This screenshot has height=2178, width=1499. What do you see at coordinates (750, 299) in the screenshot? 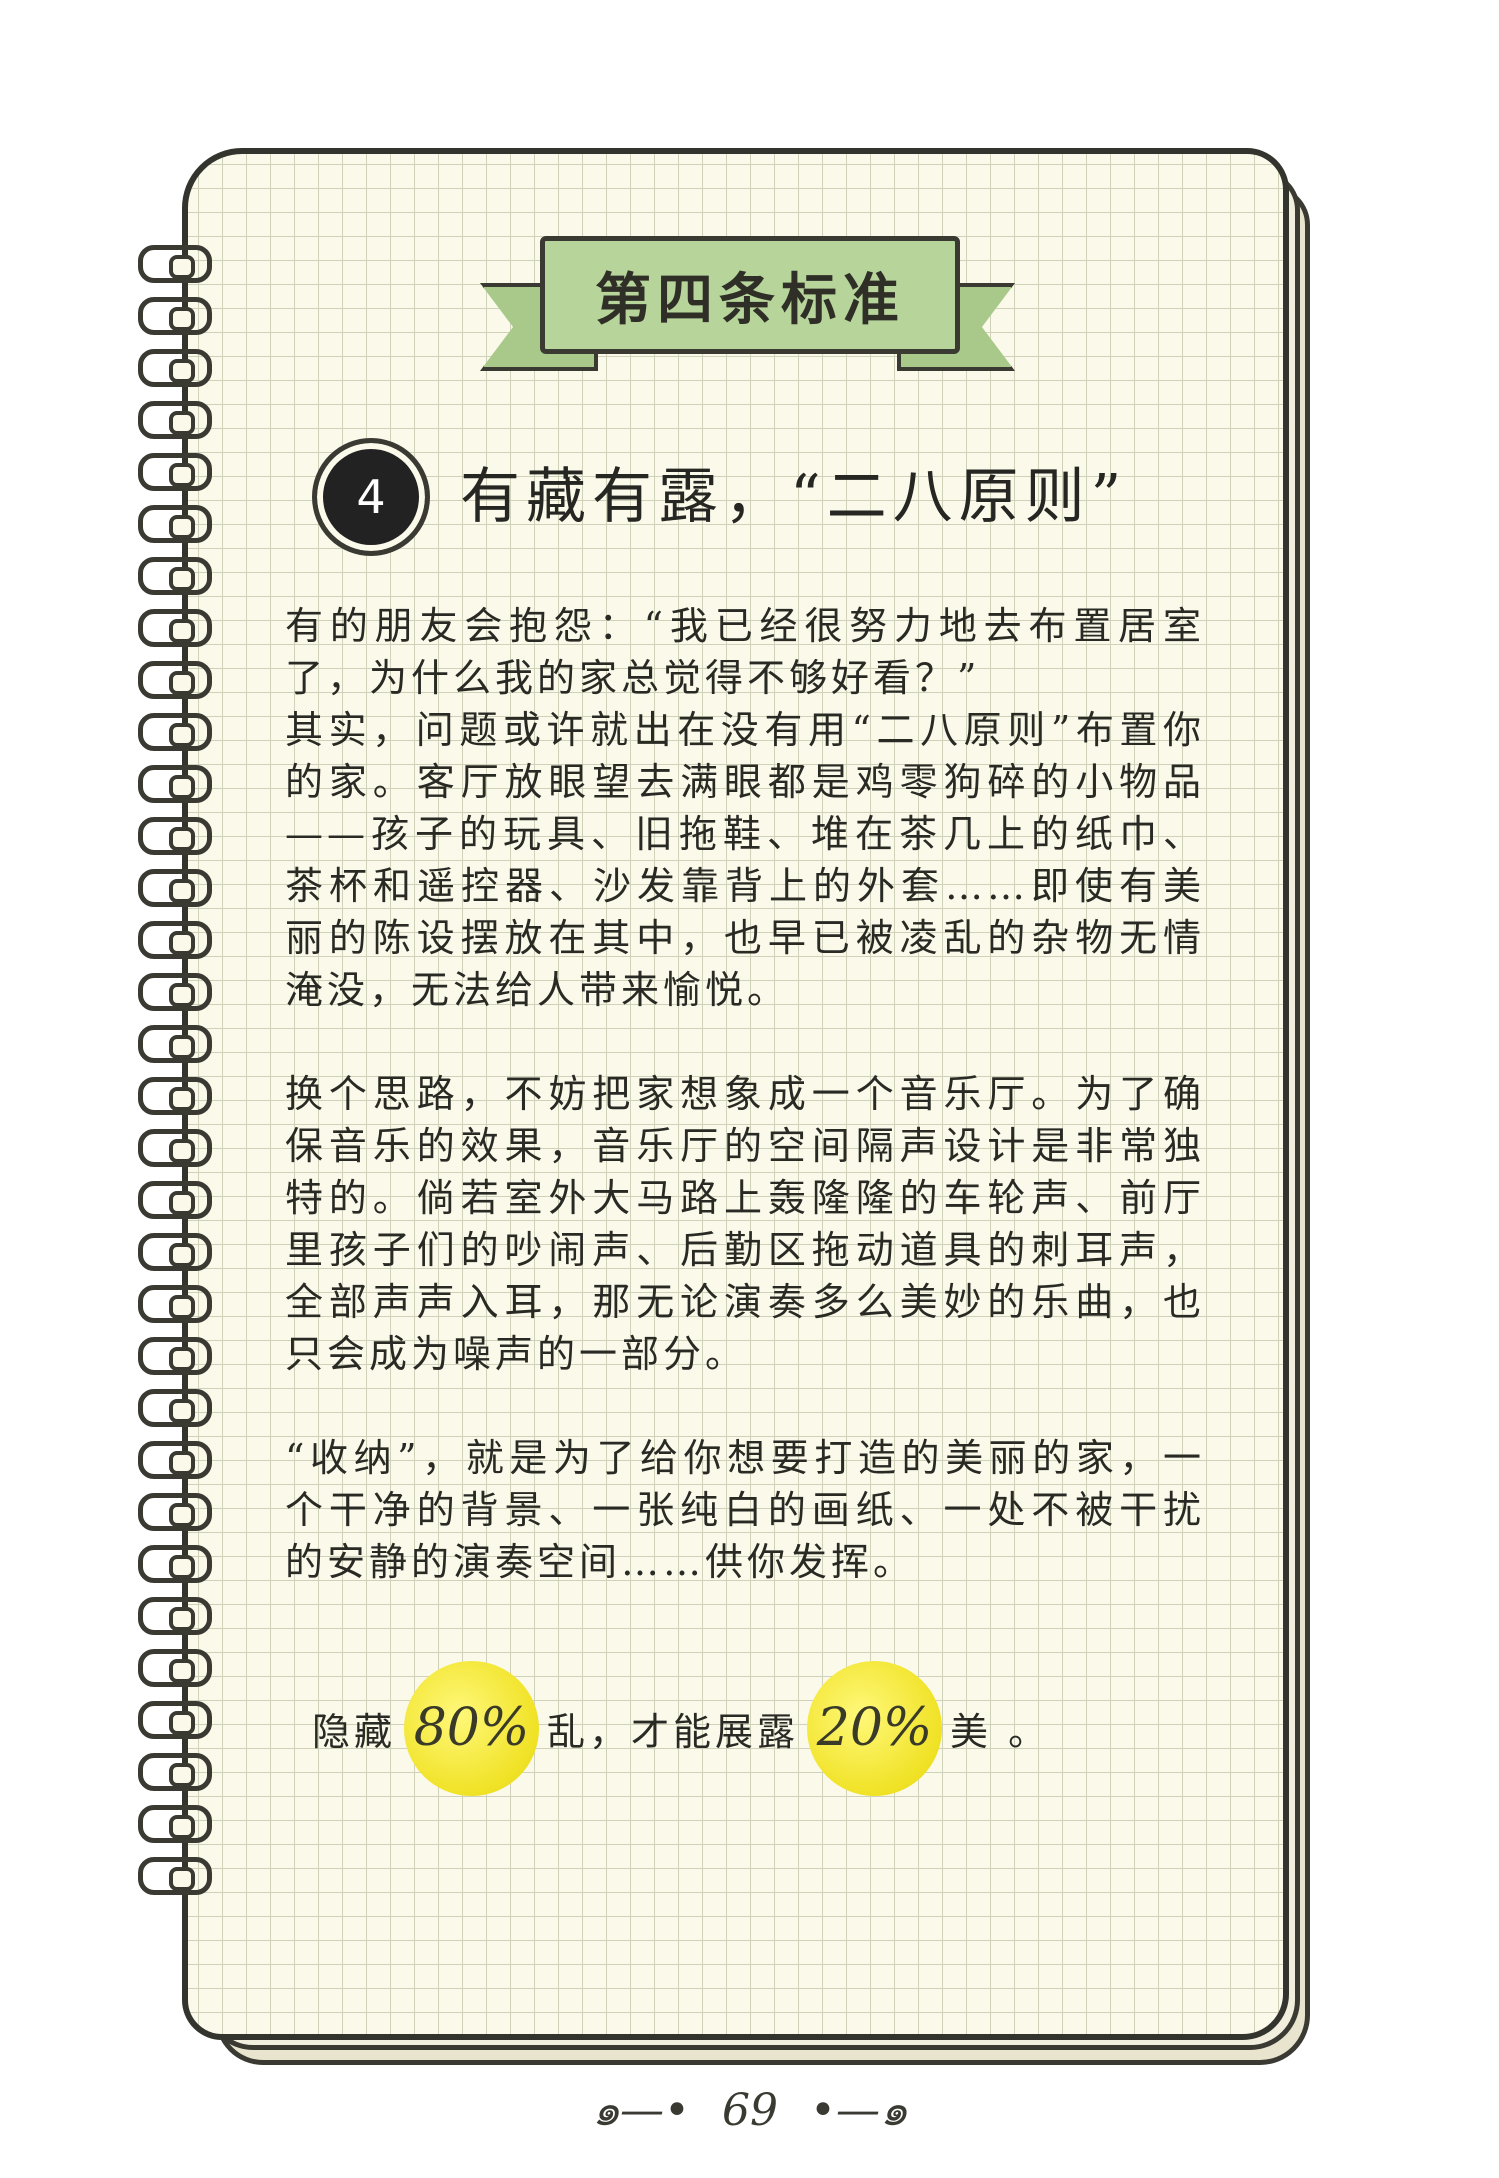
I see `banner-title: 第四条标准` at bounding box center [750, 299].